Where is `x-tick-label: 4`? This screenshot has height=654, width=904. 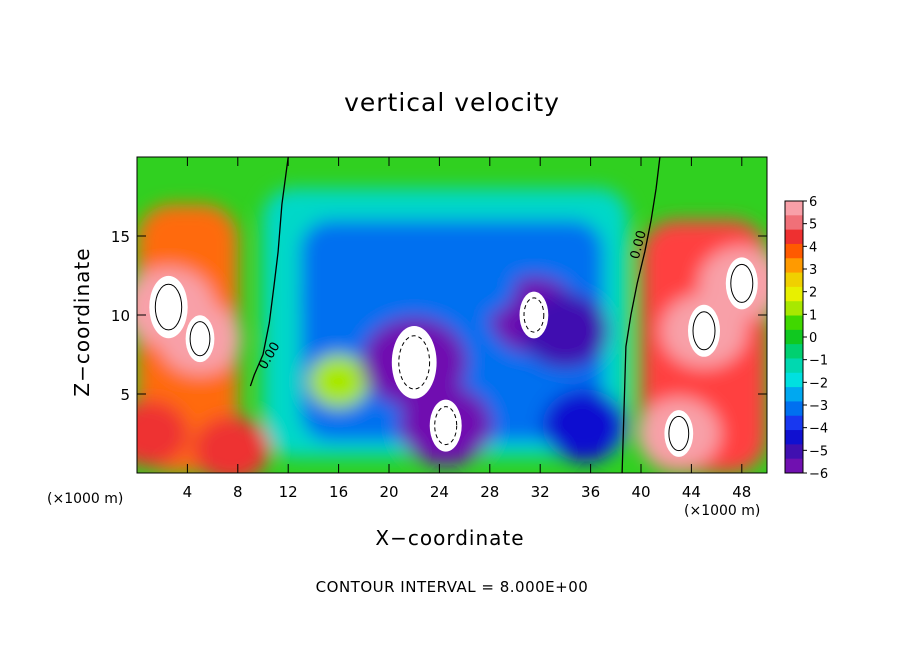 x-tick-label: 4 is located at coordinates (188, 492).